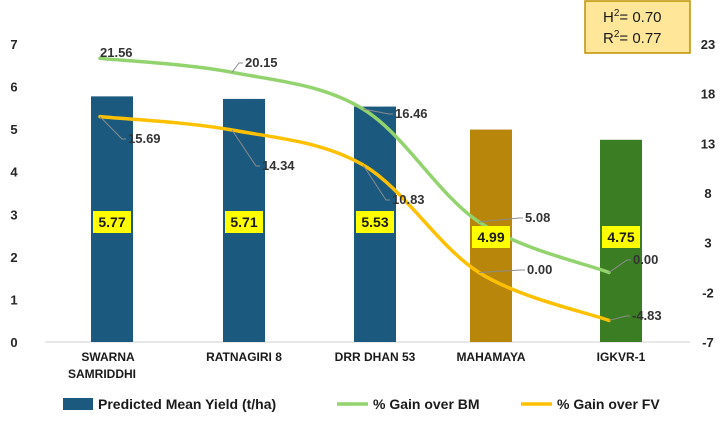 The width and height of the screenshot is (727, 427). Describe the element at coordinates (514, 217) in the screenshot. I see `gain-over-bm-label: 5.08` at that location.